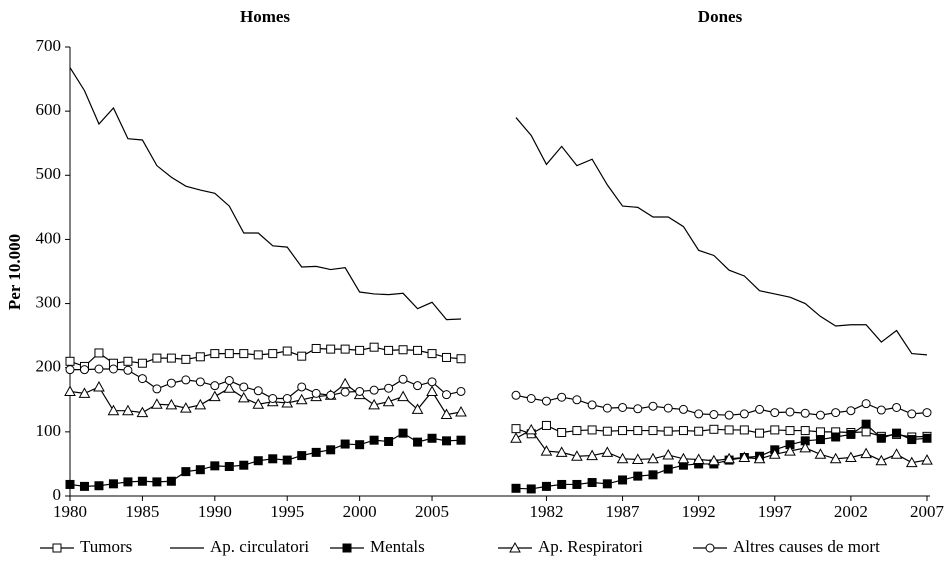 Image resolution: width=949 pixels, height=570 pixels. I want to click on x-tick-label: 1990, so click(215, 511).